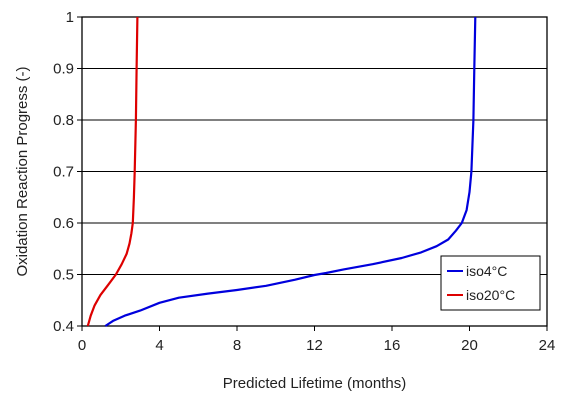 The height and width of the screenshot is (394, 561). I want to click on y-axis-title: Oxidation Reaction Progress (-), so click(22, 171).